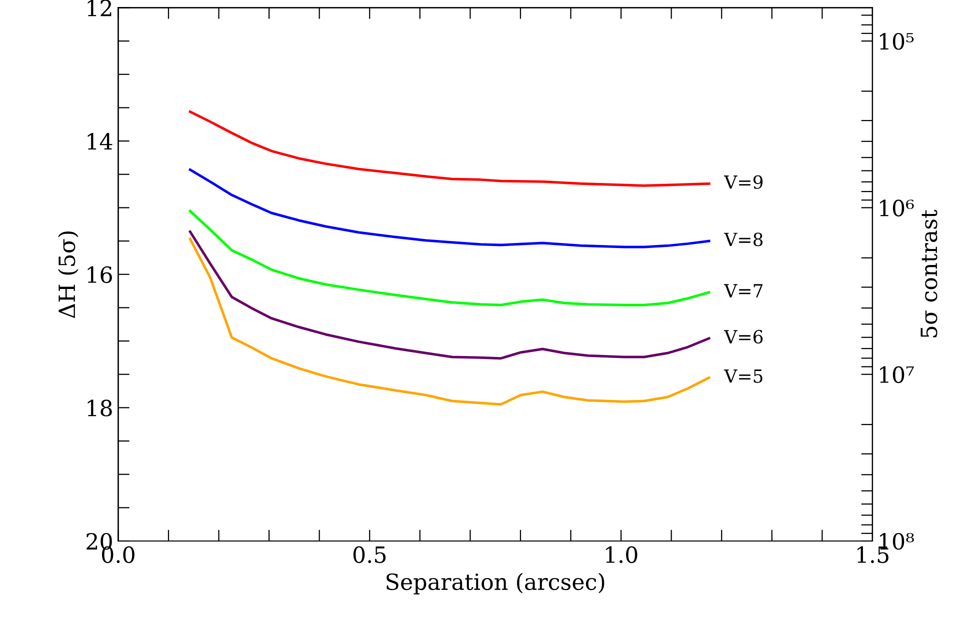 This screenshot has width=977, height=641. I want to click on y2-axis-title: 5σ contrast, so click(929, 274).